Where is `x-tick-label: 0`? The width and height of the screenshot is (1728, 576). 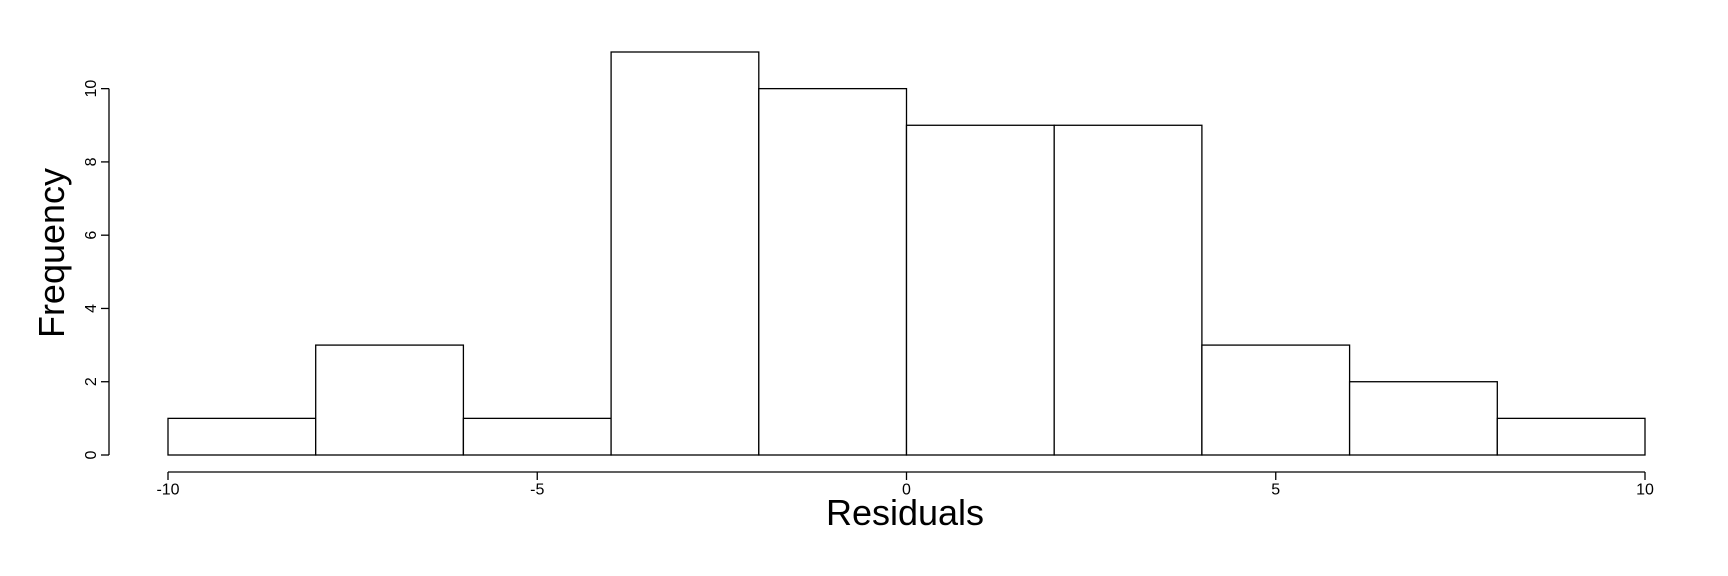
x-tick-label: 0 is located at coordinates (906, 489).